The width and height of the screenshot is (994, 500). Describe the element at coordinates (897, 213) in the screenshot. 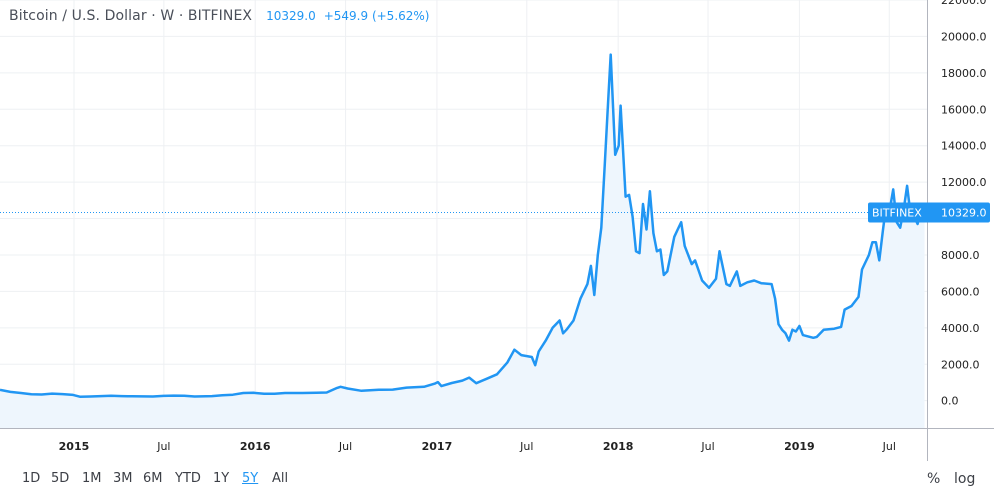

I see `last-price-exchange: BITFINEX` at that location.